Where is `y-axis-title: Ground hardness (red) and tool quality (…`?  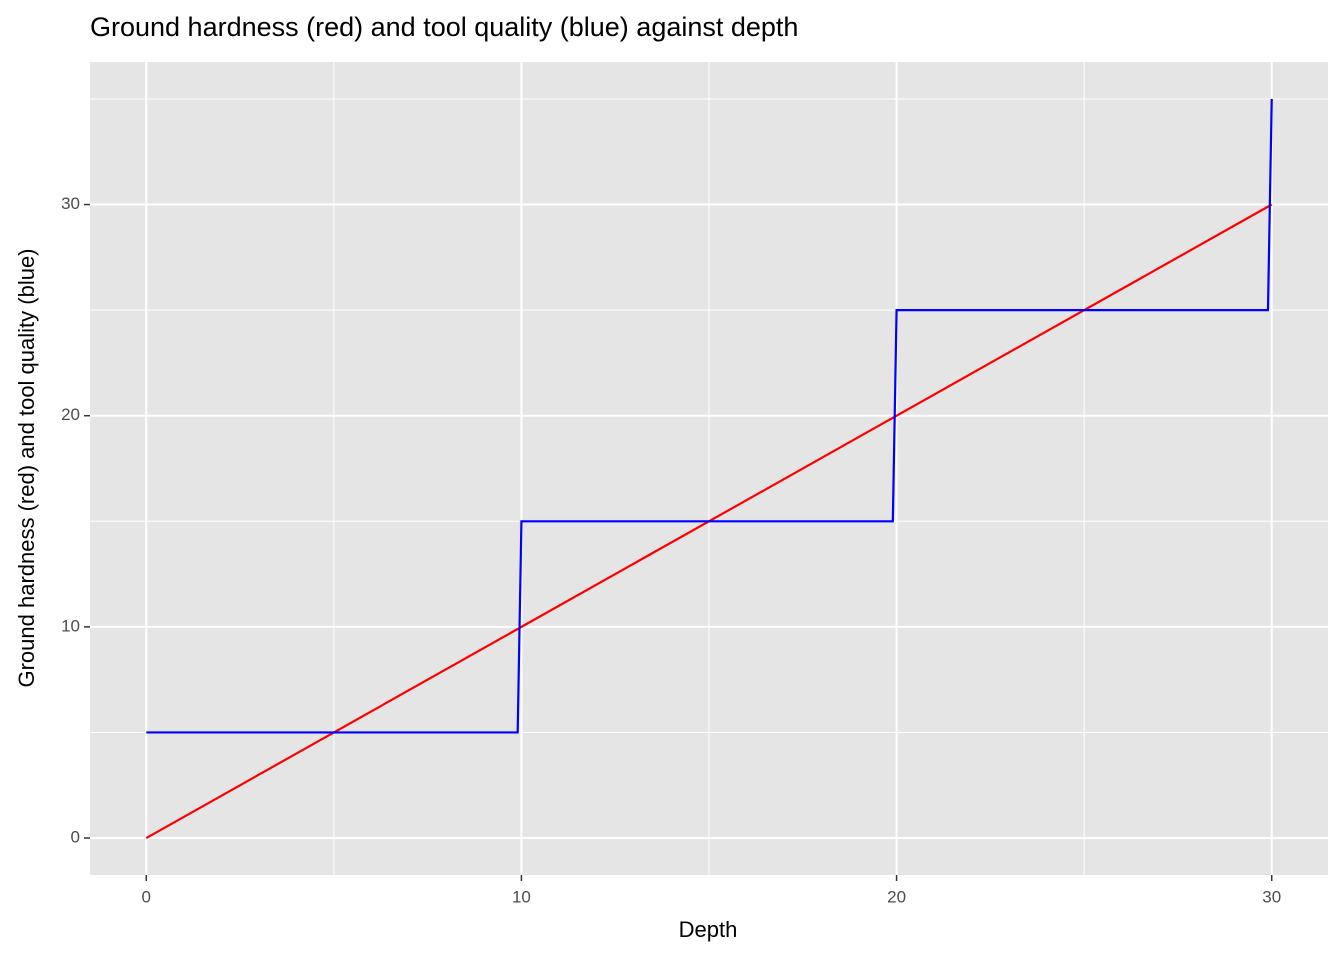 y-axis-title: Ground hardness (red) and tool quality (… is located at coordinates (26, 467).